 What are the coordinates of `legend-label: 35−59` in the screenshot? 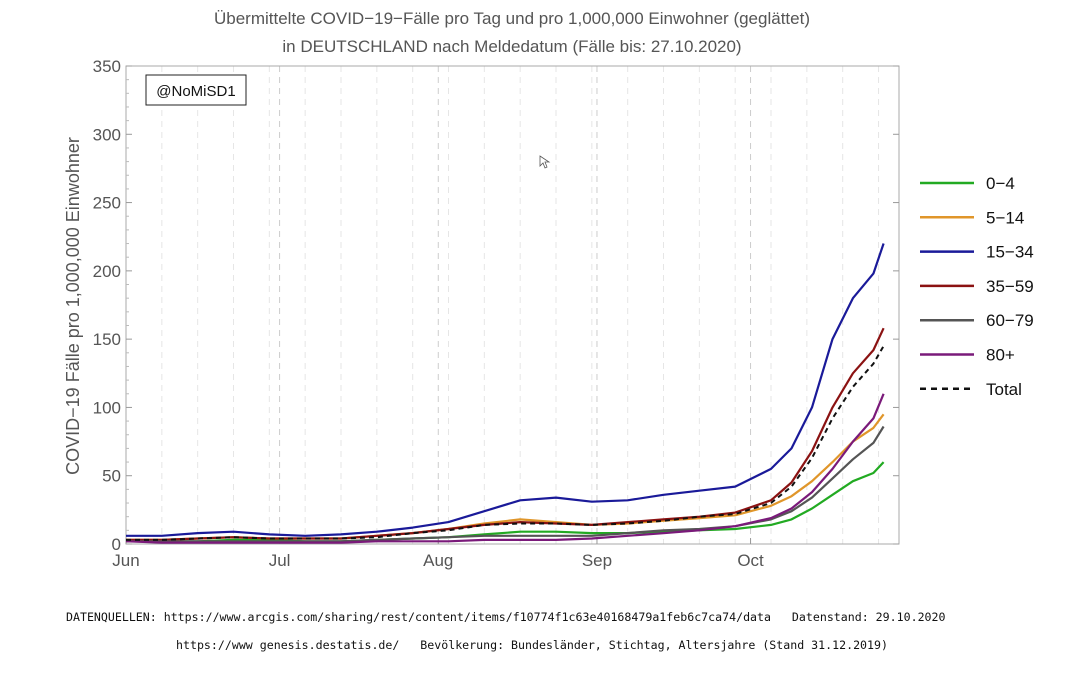 It's located at (1010, 286).